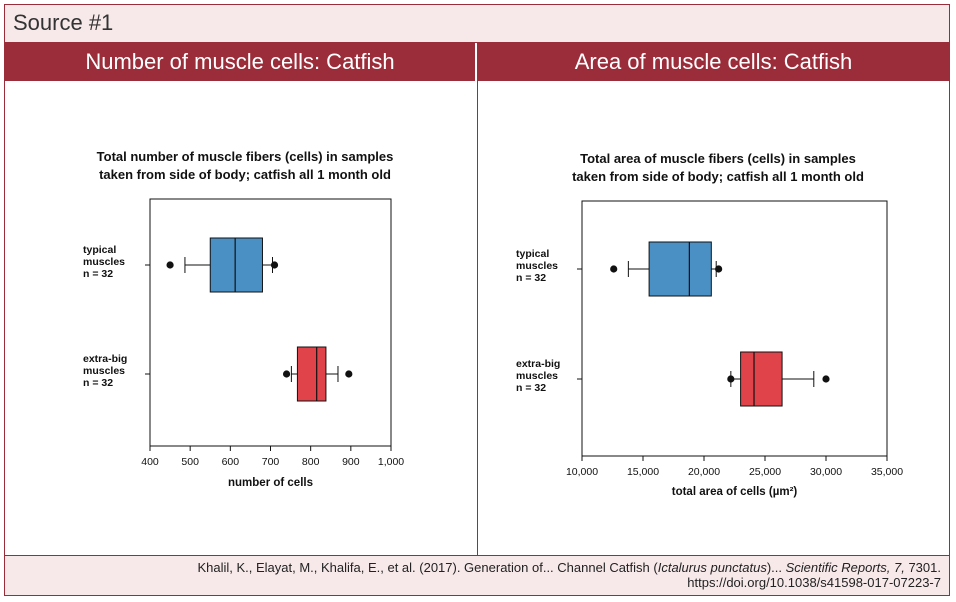 This screenshot has width=956, height=602. What do you see at coordinates (150, 462) in the screenshot?
I see `x-tick-label: 400` at bounding box center [150, 462].